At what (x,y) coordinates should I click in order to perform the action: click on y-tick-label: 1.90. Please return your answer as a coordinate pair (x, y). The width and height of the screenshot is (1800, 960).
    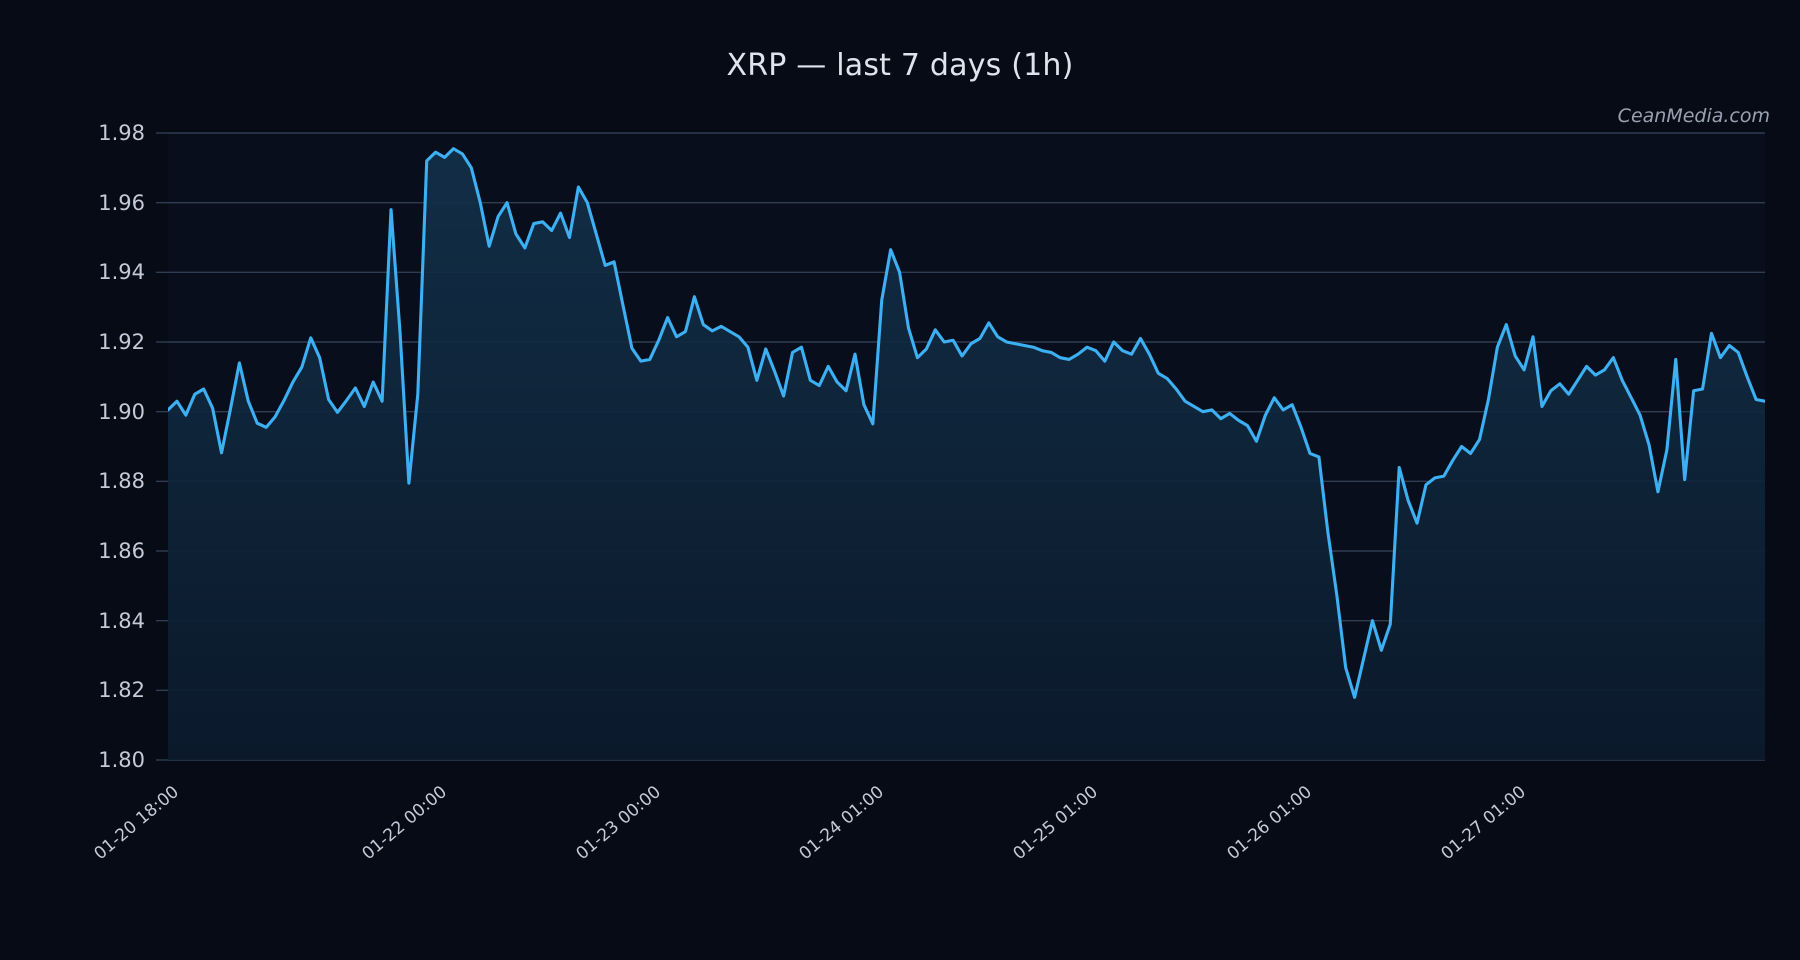
    Looking at the image, I should click on (121, 411).